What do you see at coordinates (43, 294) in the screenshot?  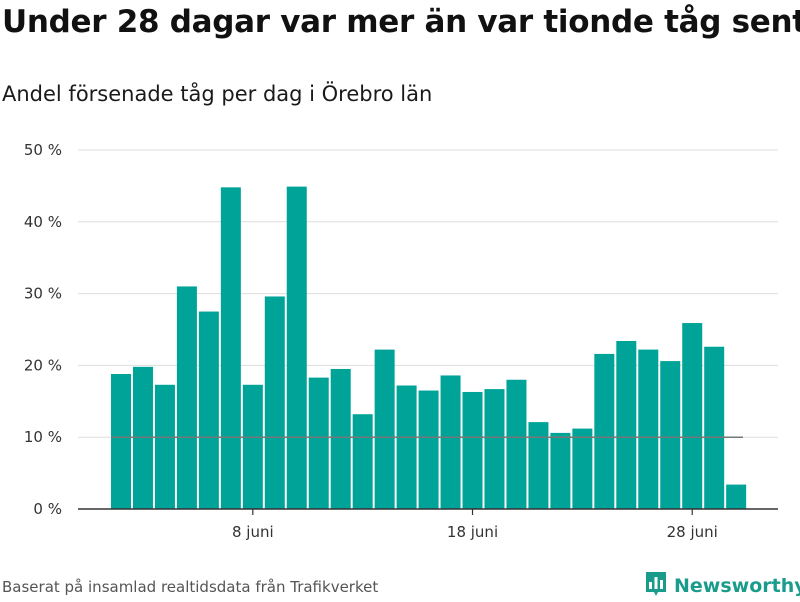 I see `y-tick-label: 30 %` at bounding box center [43, 294].